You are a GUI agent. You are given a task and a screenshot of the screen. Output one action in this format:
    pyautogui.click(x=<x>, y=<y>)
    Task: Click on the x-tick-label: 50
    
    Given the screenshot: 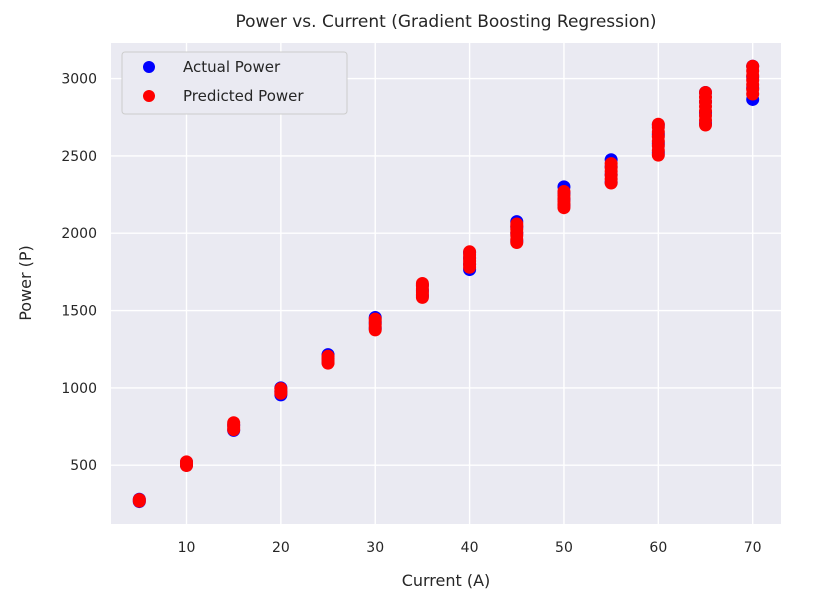 What is the action you would take?
    pyautogui.click(x=564, y=548)
    